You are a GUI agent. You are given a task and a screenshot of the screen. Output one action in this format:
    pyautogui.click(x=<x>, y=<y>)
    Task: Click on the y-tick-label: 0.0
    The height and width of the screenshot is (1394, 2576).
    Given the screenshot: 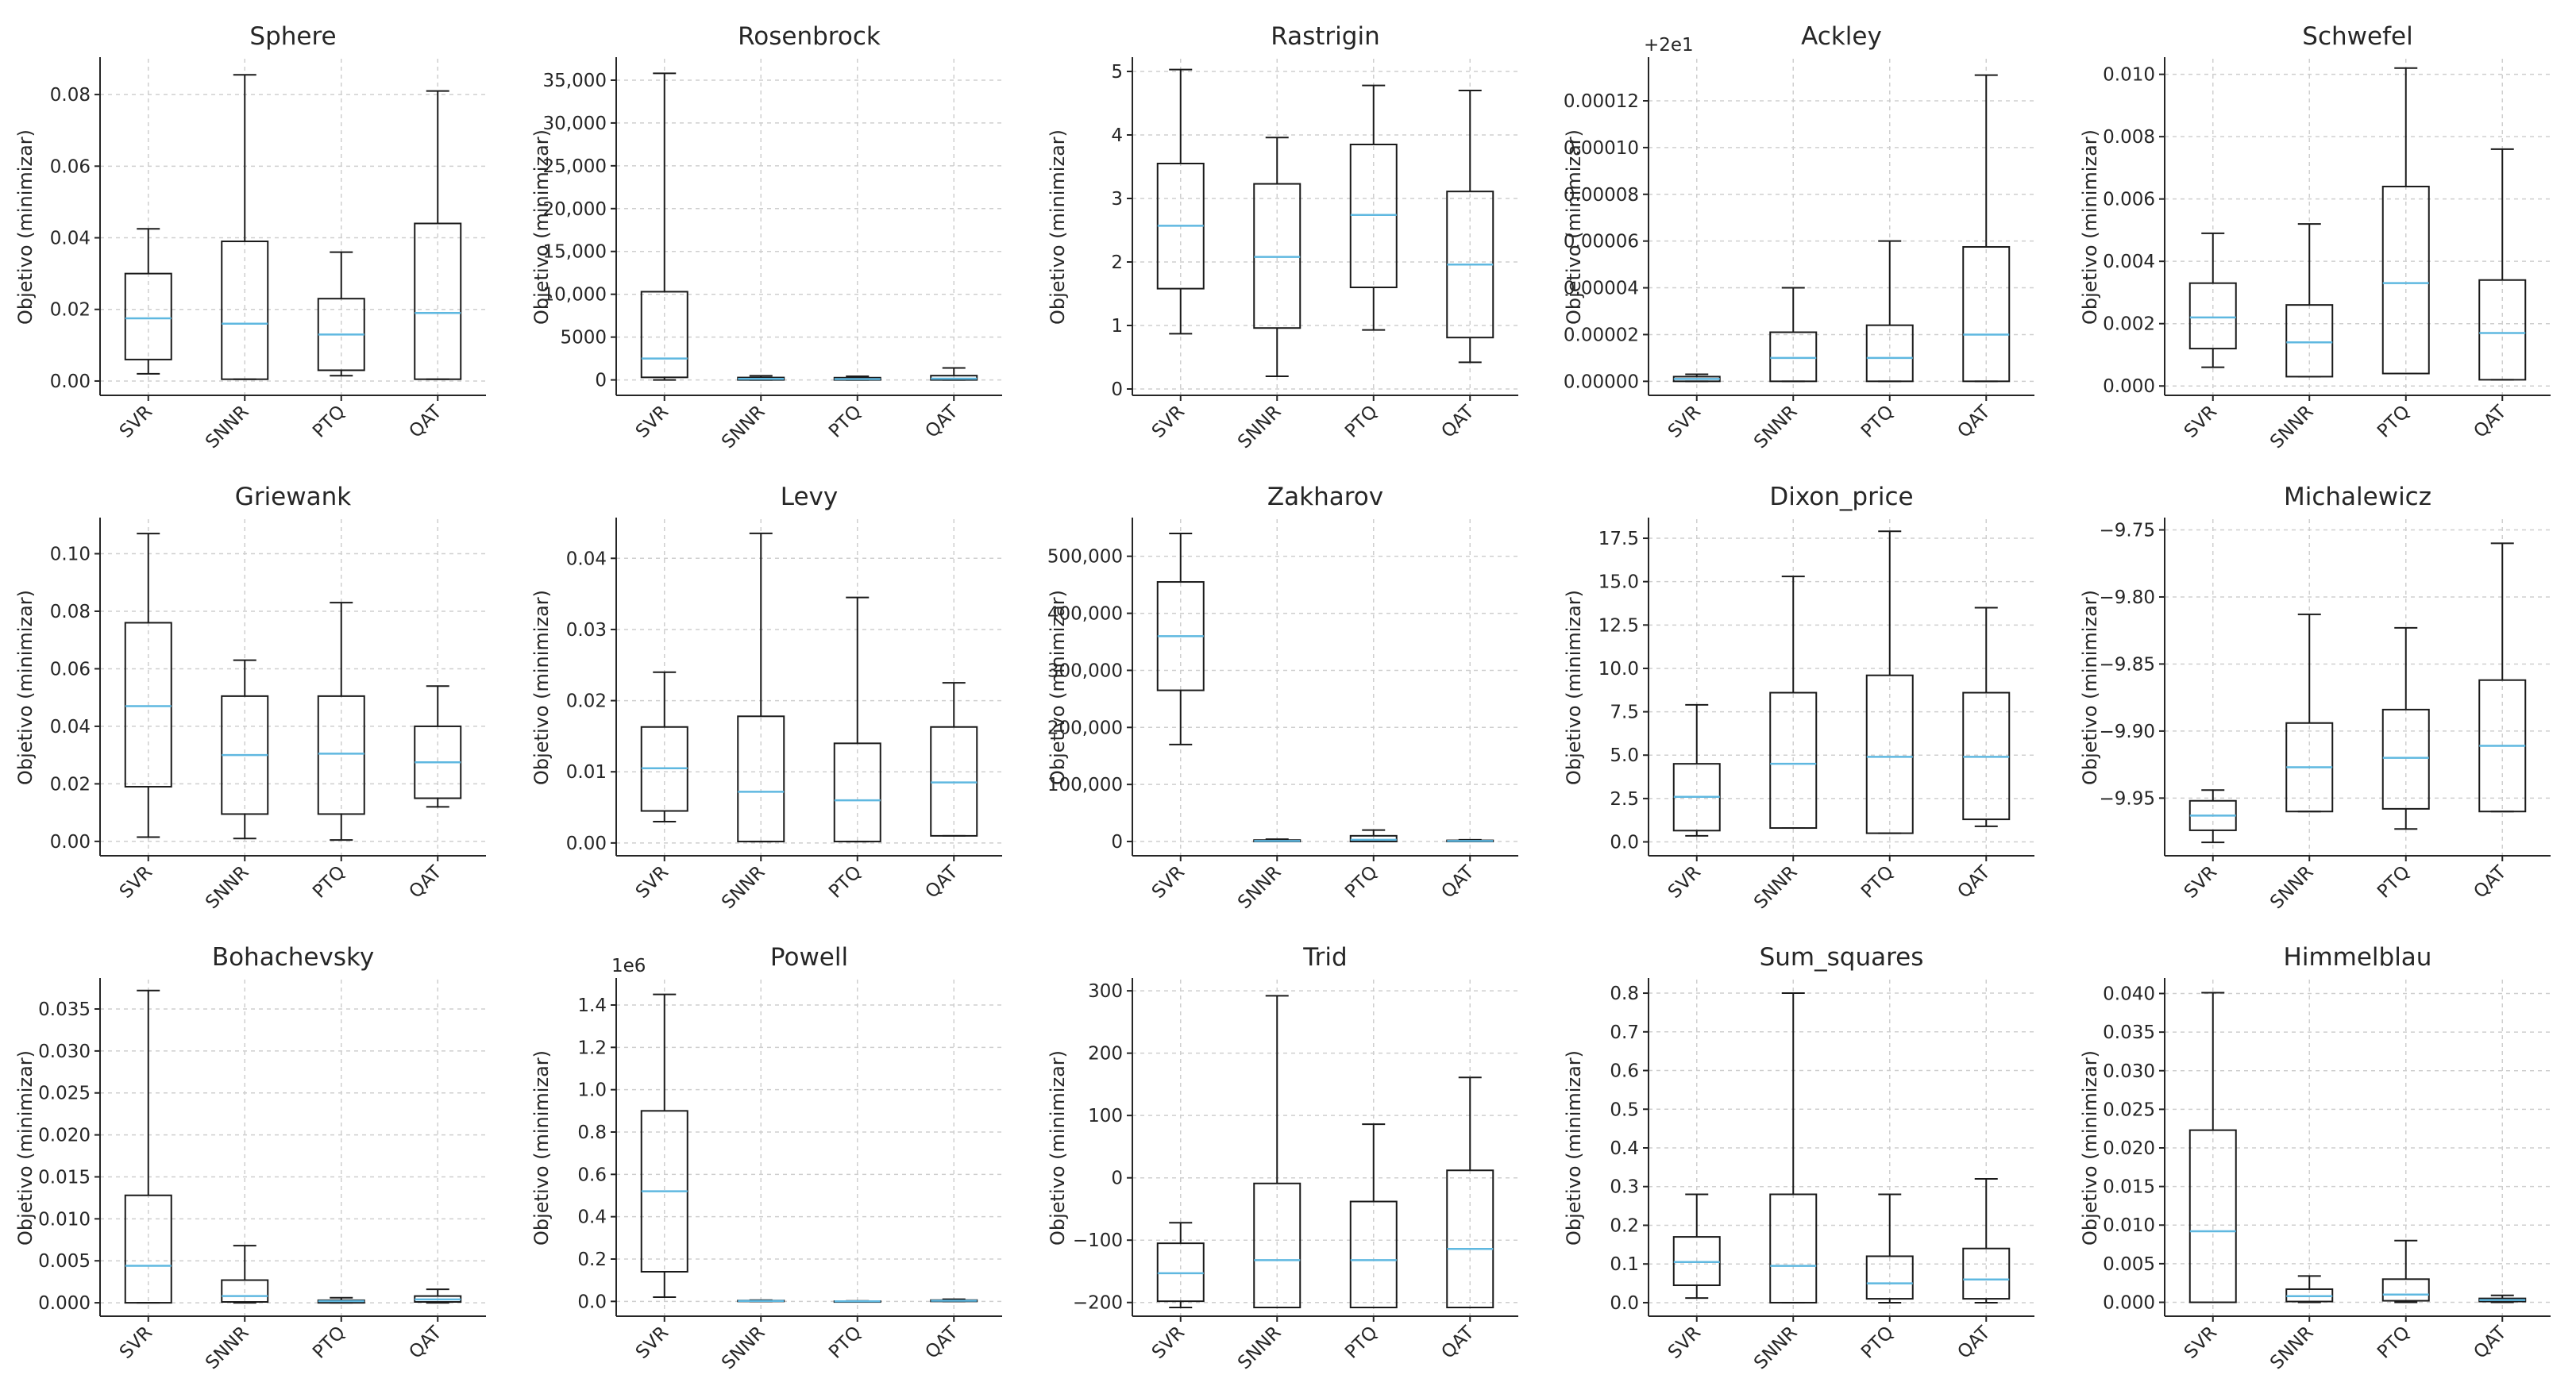 What is the action you would take?
    pyautogui.click(x=1624, y=1303)
    